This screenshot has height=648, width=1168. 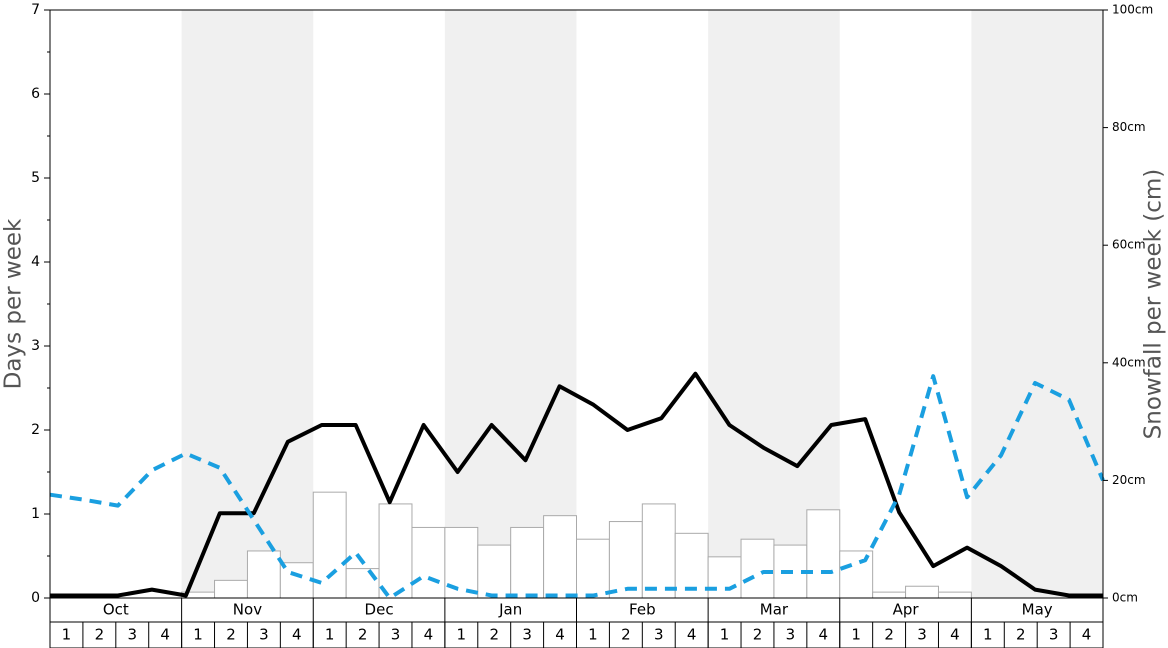 I want to click on y2-tick-label: 100cm, so click(x=1132, y=10).